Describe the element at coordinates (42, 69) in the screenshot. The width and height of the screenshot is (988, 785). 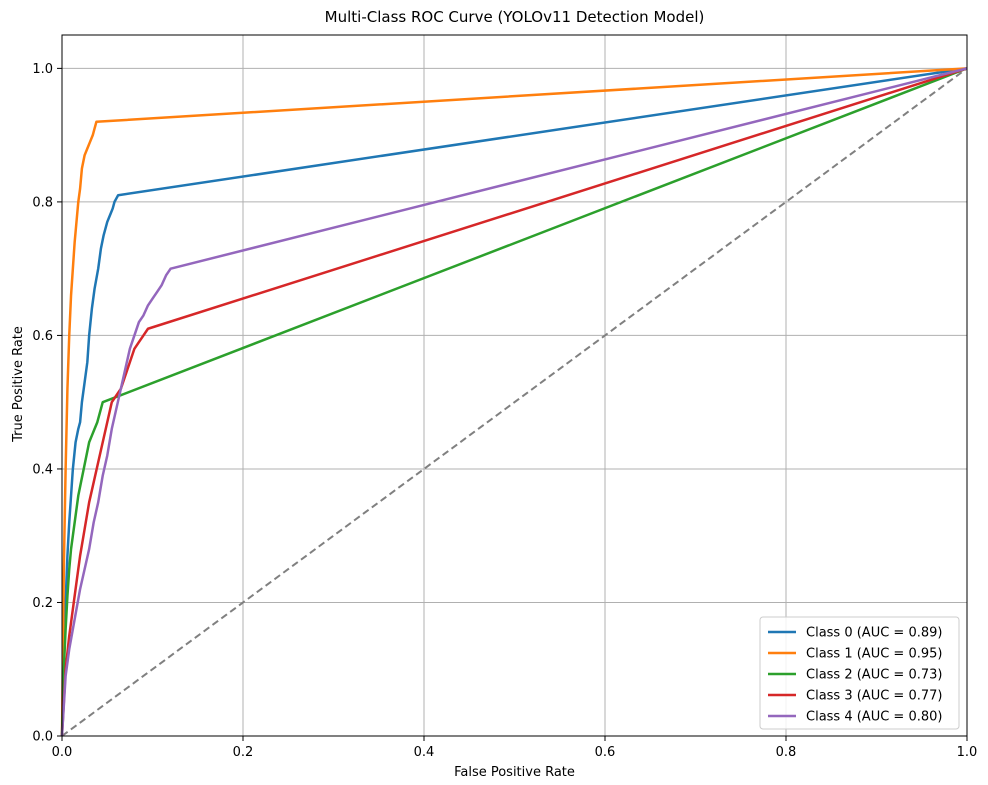
I see `y-tick-label: 1.0` at that location.